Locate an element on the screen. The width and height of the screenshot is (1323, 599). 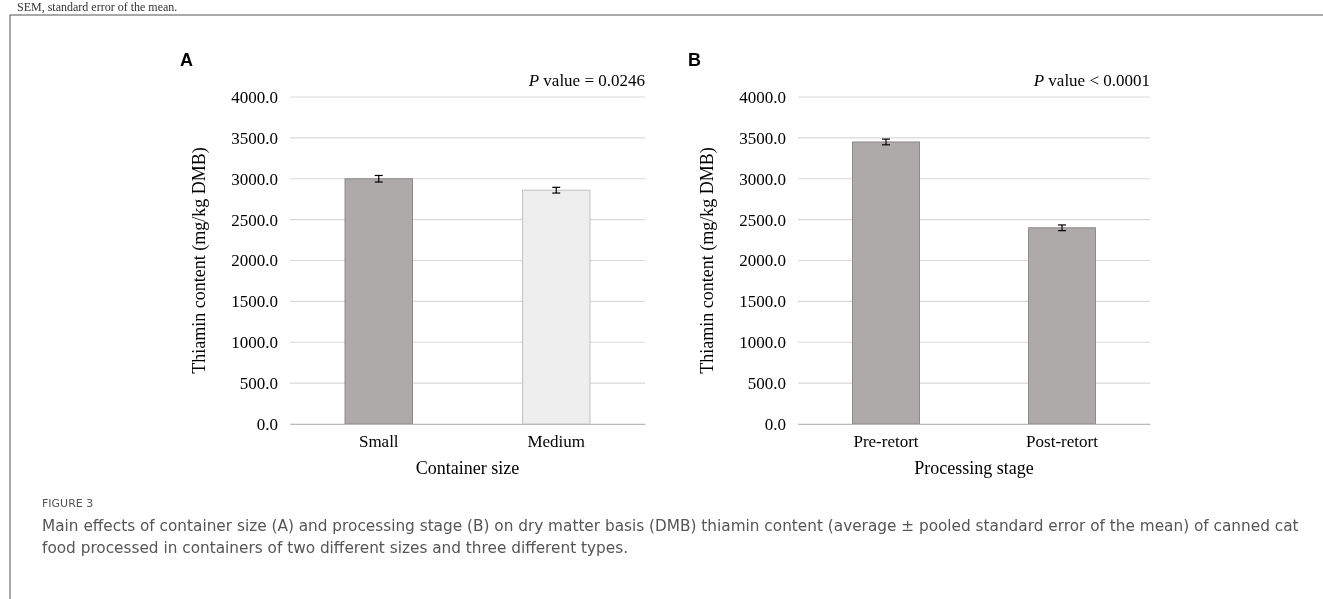
chart-title: A is located at coordinates (186, 60).